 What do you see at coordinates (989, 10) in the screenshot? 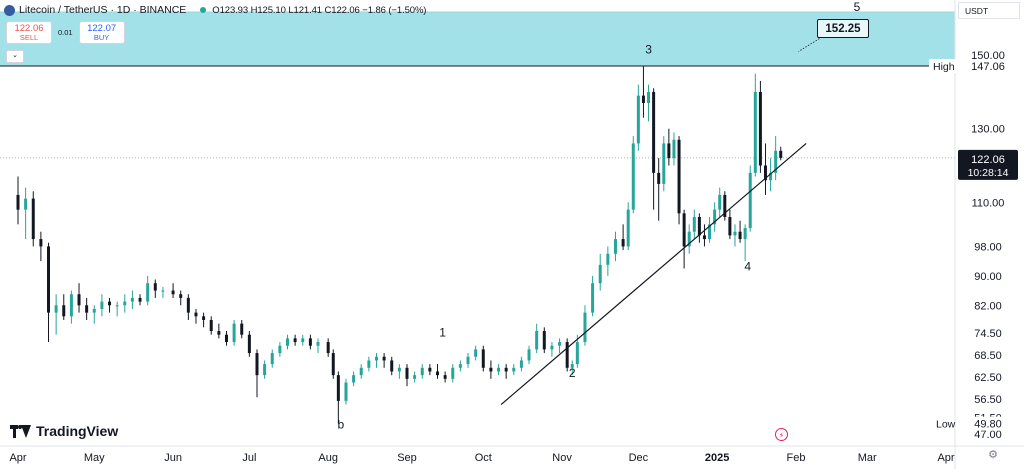
I see `currency-selector: USDT` at bounding box center [989, 10].